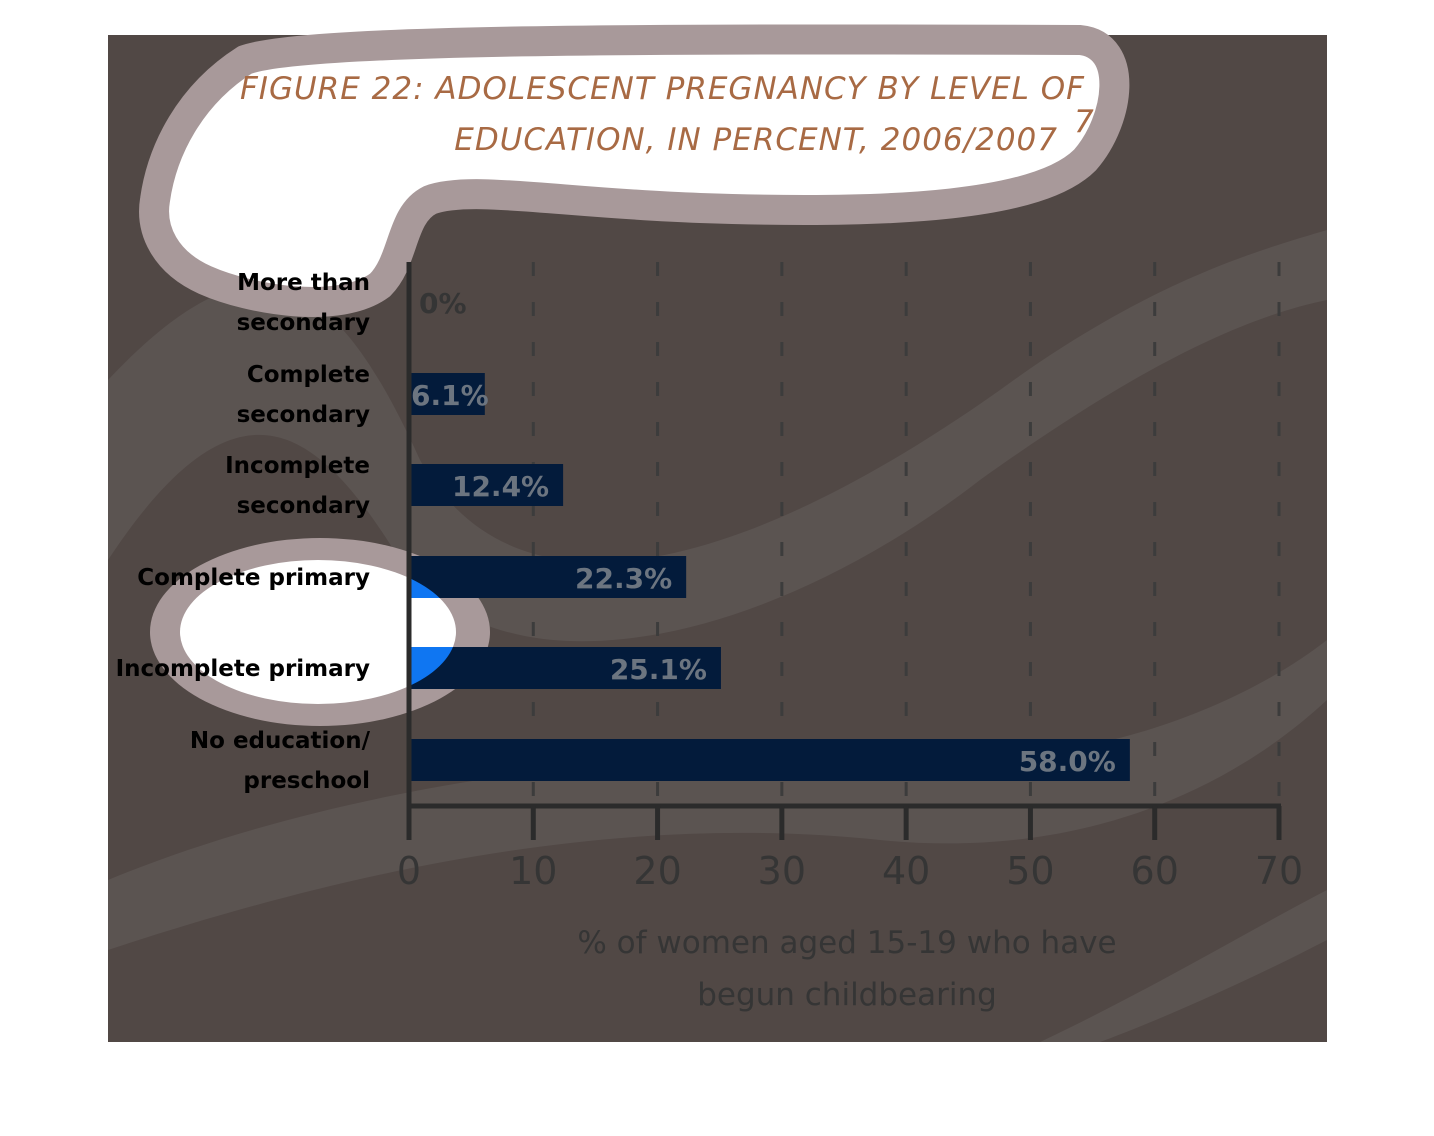  I want to click on bar-value-label: 58.0%, so click(1067, 761).